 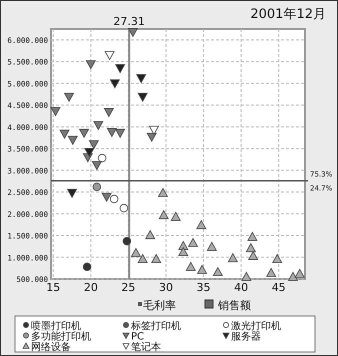 What do you see at coordinates (129, 21) in the screenshot?
I see `text: 27.31` at bounding box center [129, 21].